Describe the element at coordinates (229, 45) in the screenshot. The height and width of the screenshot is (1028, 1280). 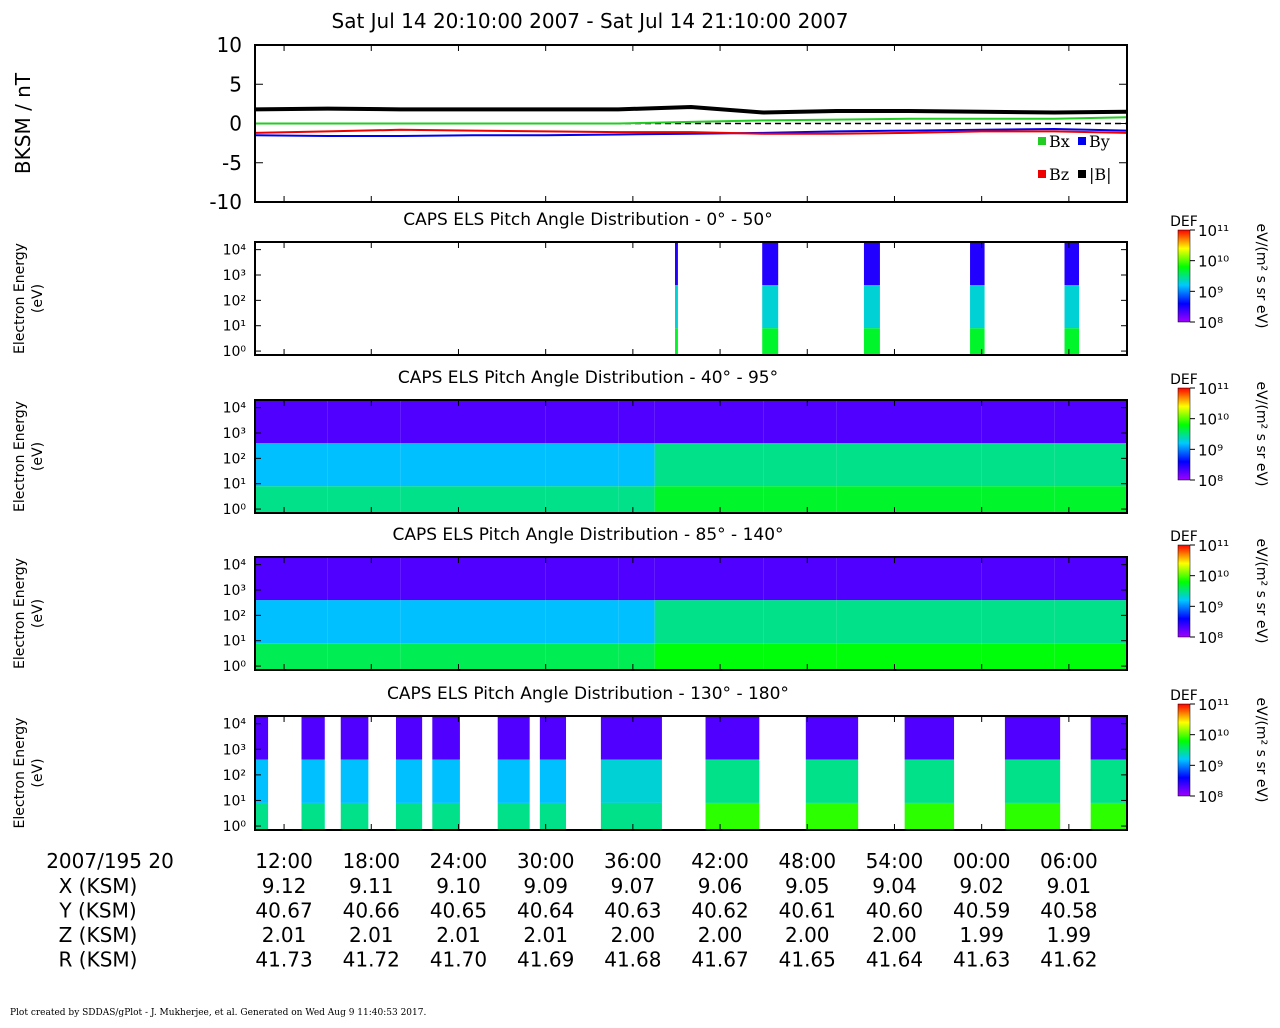
I see `y-tick-label: 10` at that location.